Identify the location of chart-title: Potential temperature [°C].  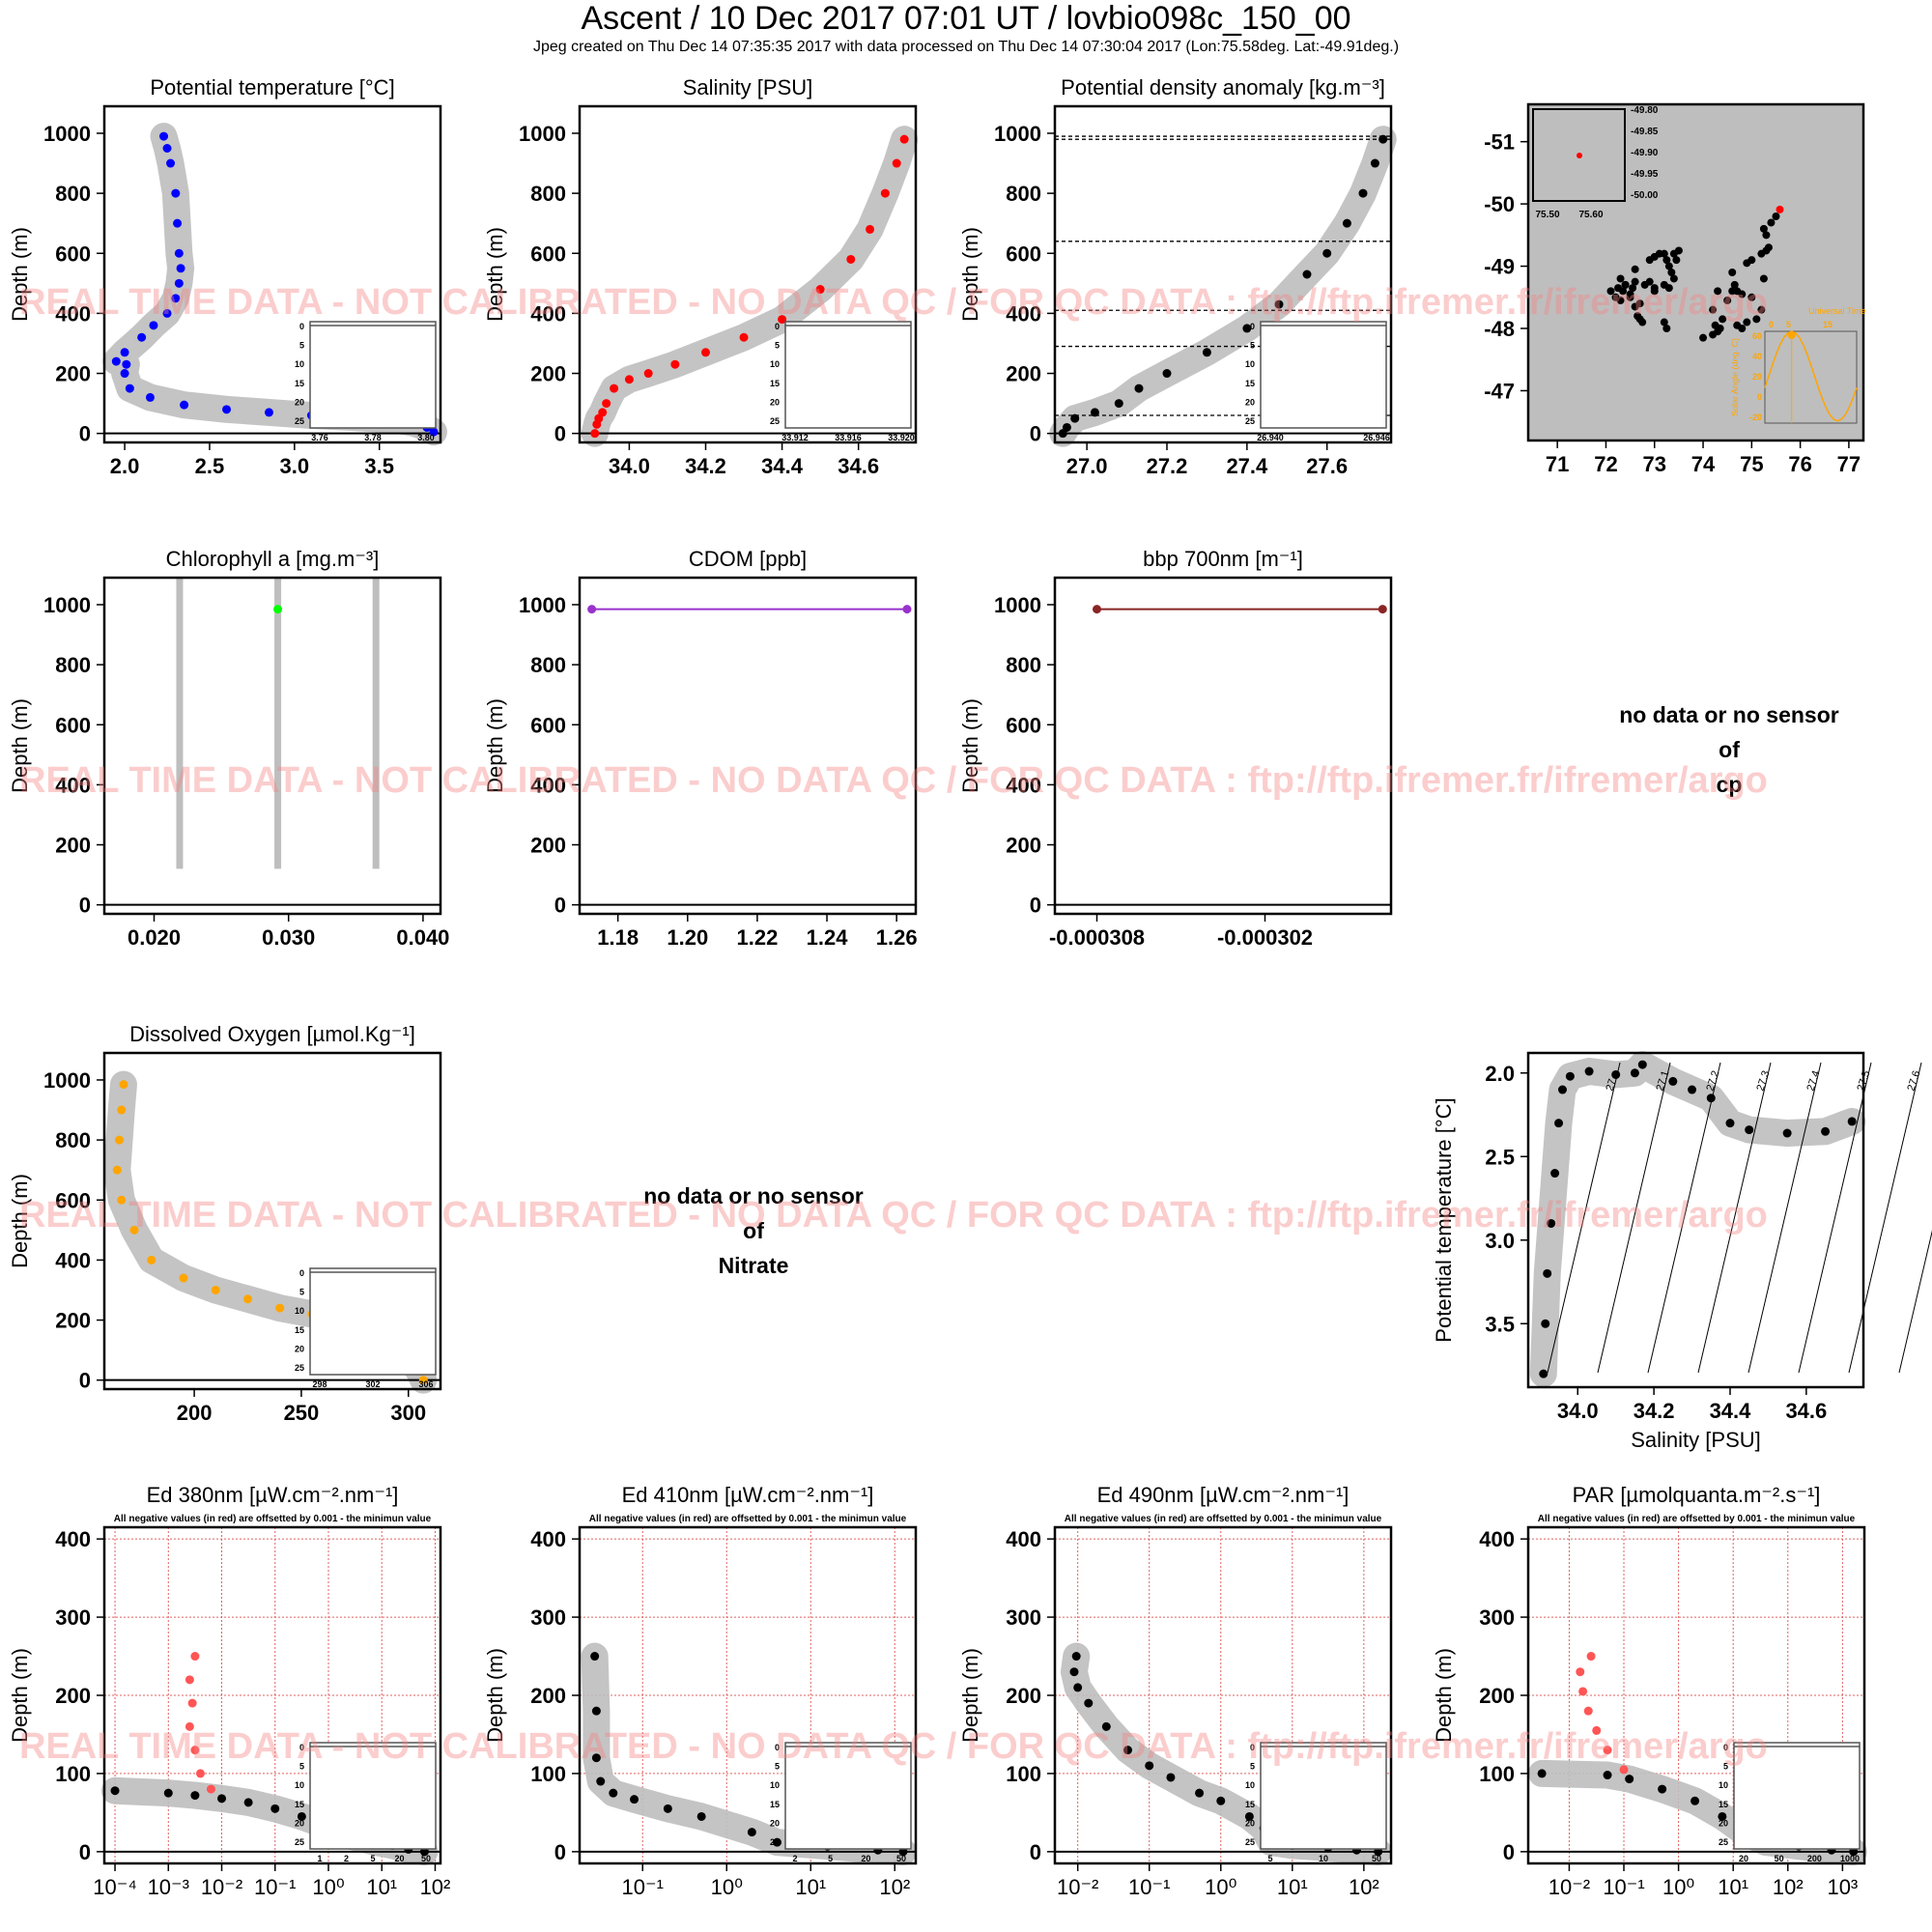
(272, 87).